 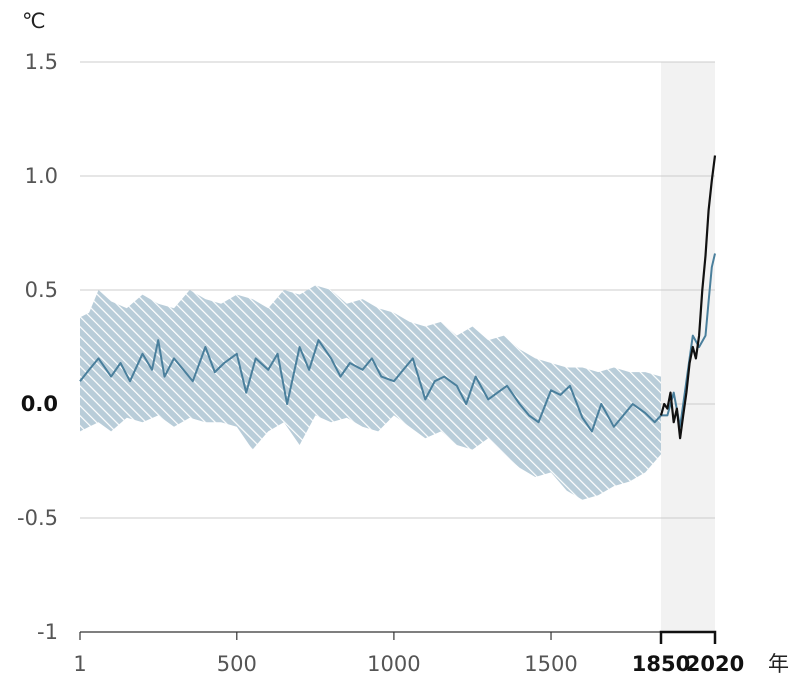 I want to click on period-bracket, so click(x=688, y=637).